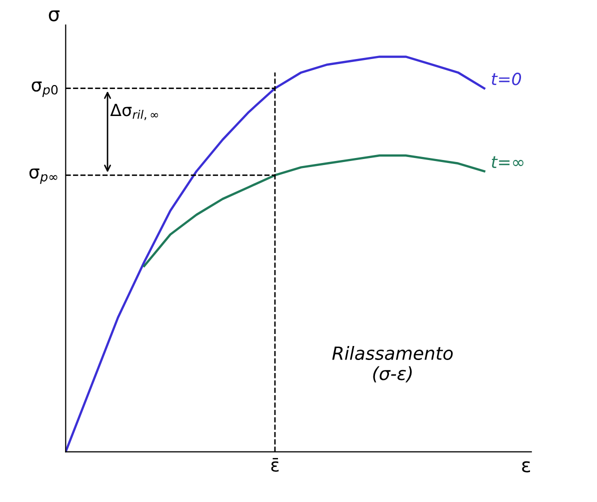 The width and height of the screenshot is (597, 502). What do you see at coordinates (275, 465) in the screenshot?
I see `text: ε̄` at bounding box center [275, 465].